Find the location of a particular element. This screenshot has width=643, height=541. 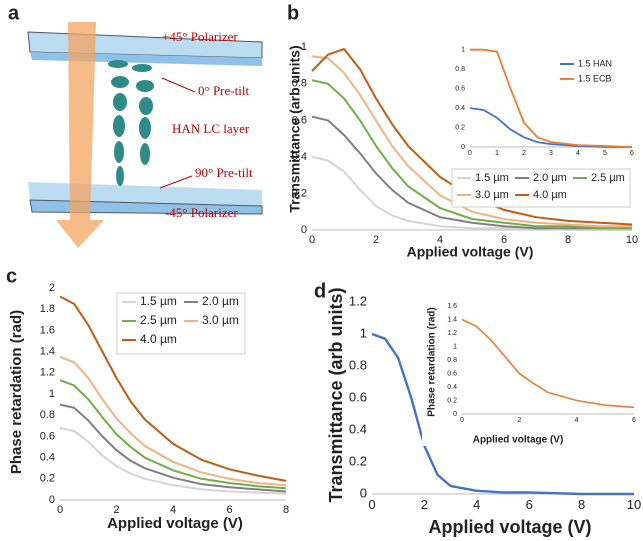

y-tick-label: 1.6 is located at coordinates (452, 306).